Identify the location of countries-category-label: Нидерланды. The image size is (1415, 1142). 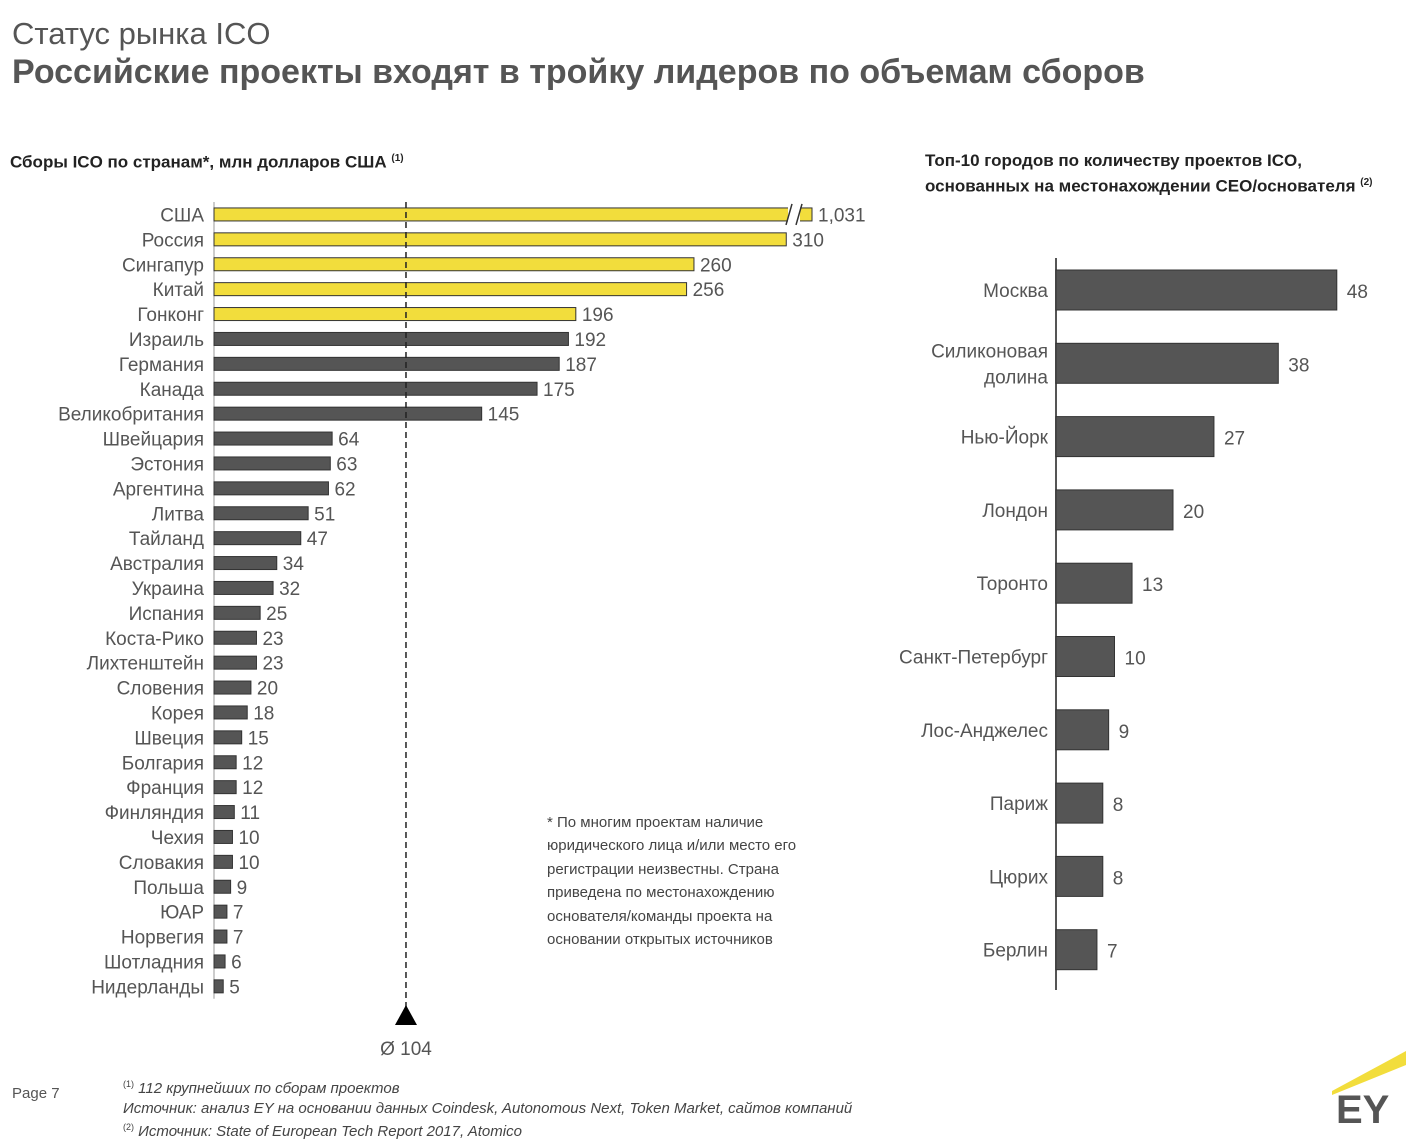
(147, 987).